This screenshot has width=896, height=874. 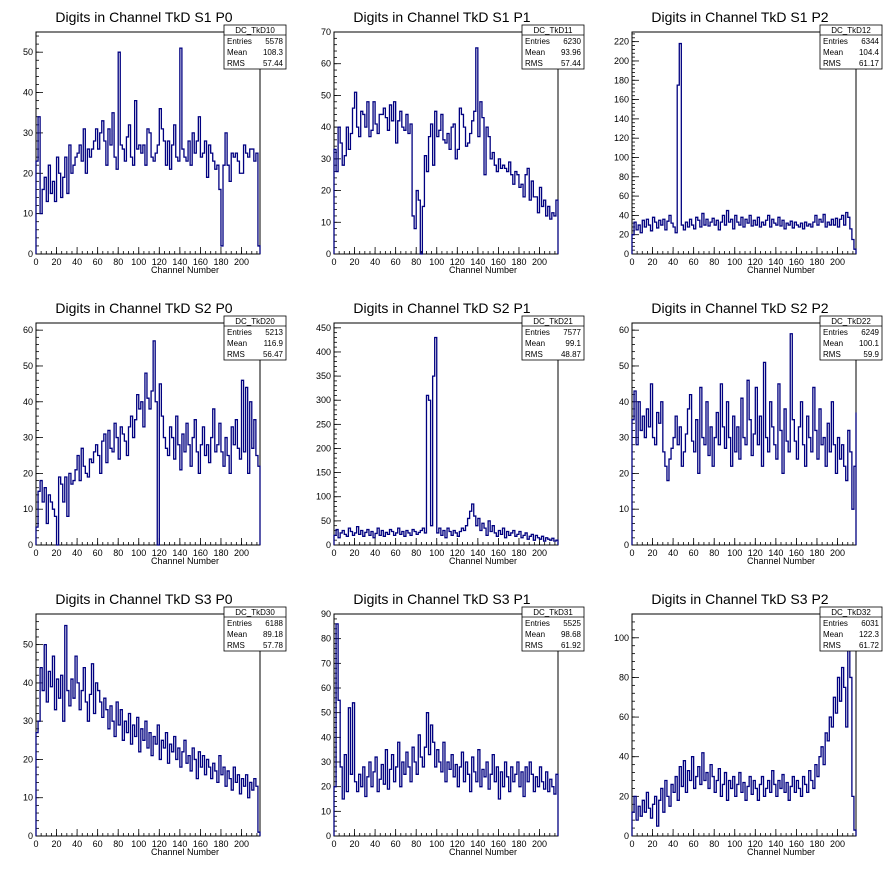 I want to click on stats-box: DC_TkD30 Entries 6188 Mean 89.18 RMS 57.78, so click(x=255, y=629).